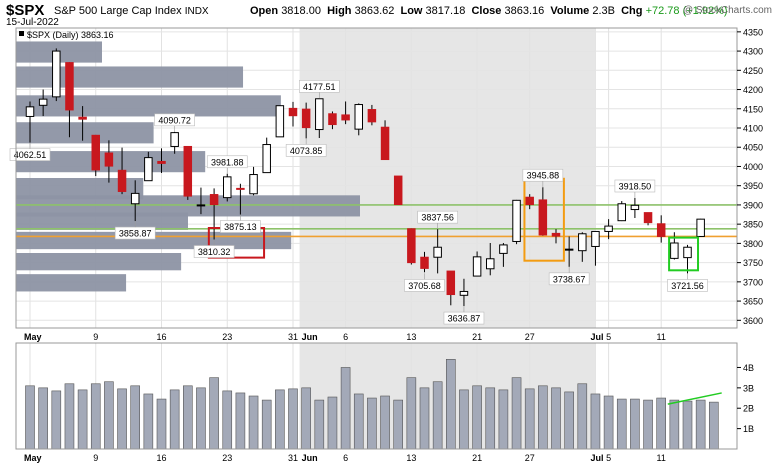  Describe the element at coordinates (753, 109) in the screenshot. I see `price-axis-label: 4150` at that location.